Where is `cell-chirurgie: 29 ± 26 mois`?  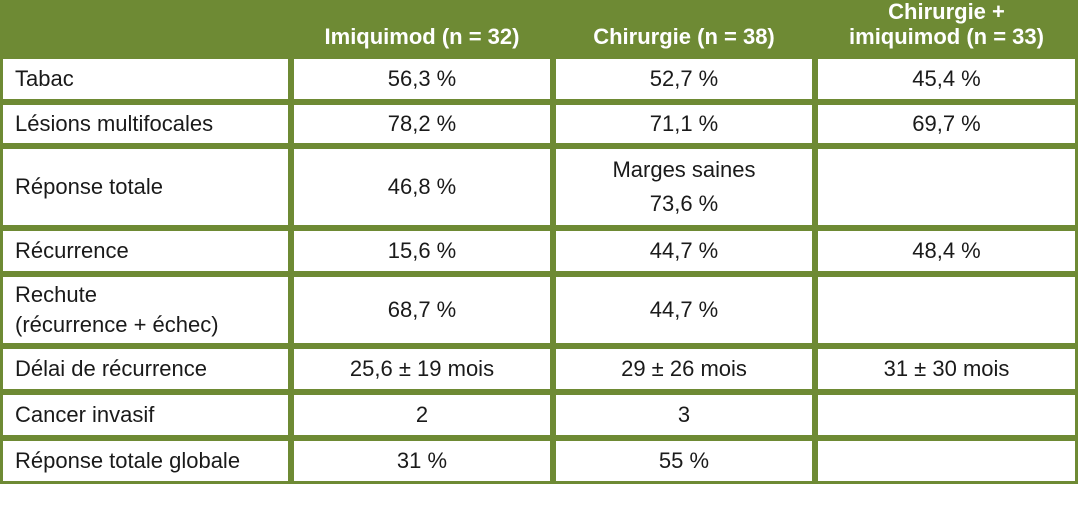
cell-chirurgie: 29 ± 26 mois is located at coordinates (684, 369).